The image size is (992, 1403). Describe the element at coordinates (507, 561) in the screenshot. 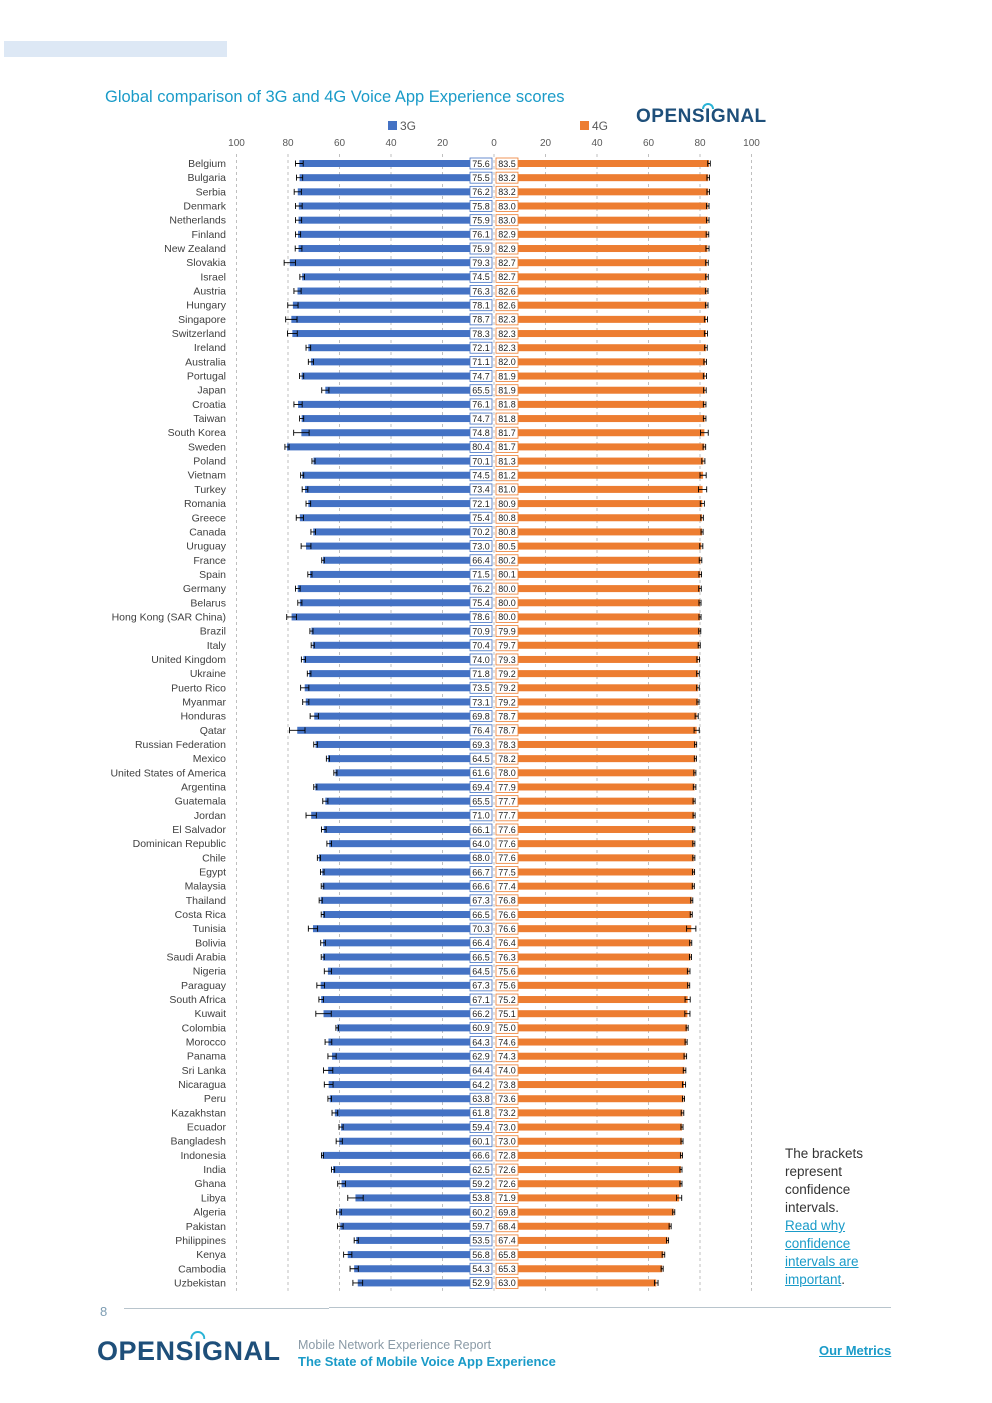

I see `data-label-4g: 80.2` at that location.